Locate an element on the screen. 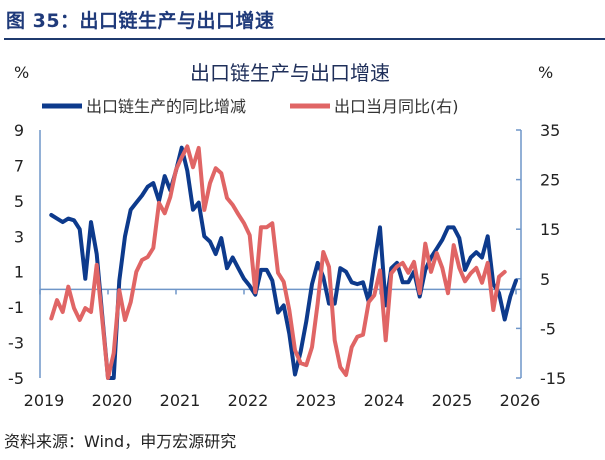 The width and height of the screenshot is (605, 460). x-tick-label: 2026 is located at coordinates (520, 400).